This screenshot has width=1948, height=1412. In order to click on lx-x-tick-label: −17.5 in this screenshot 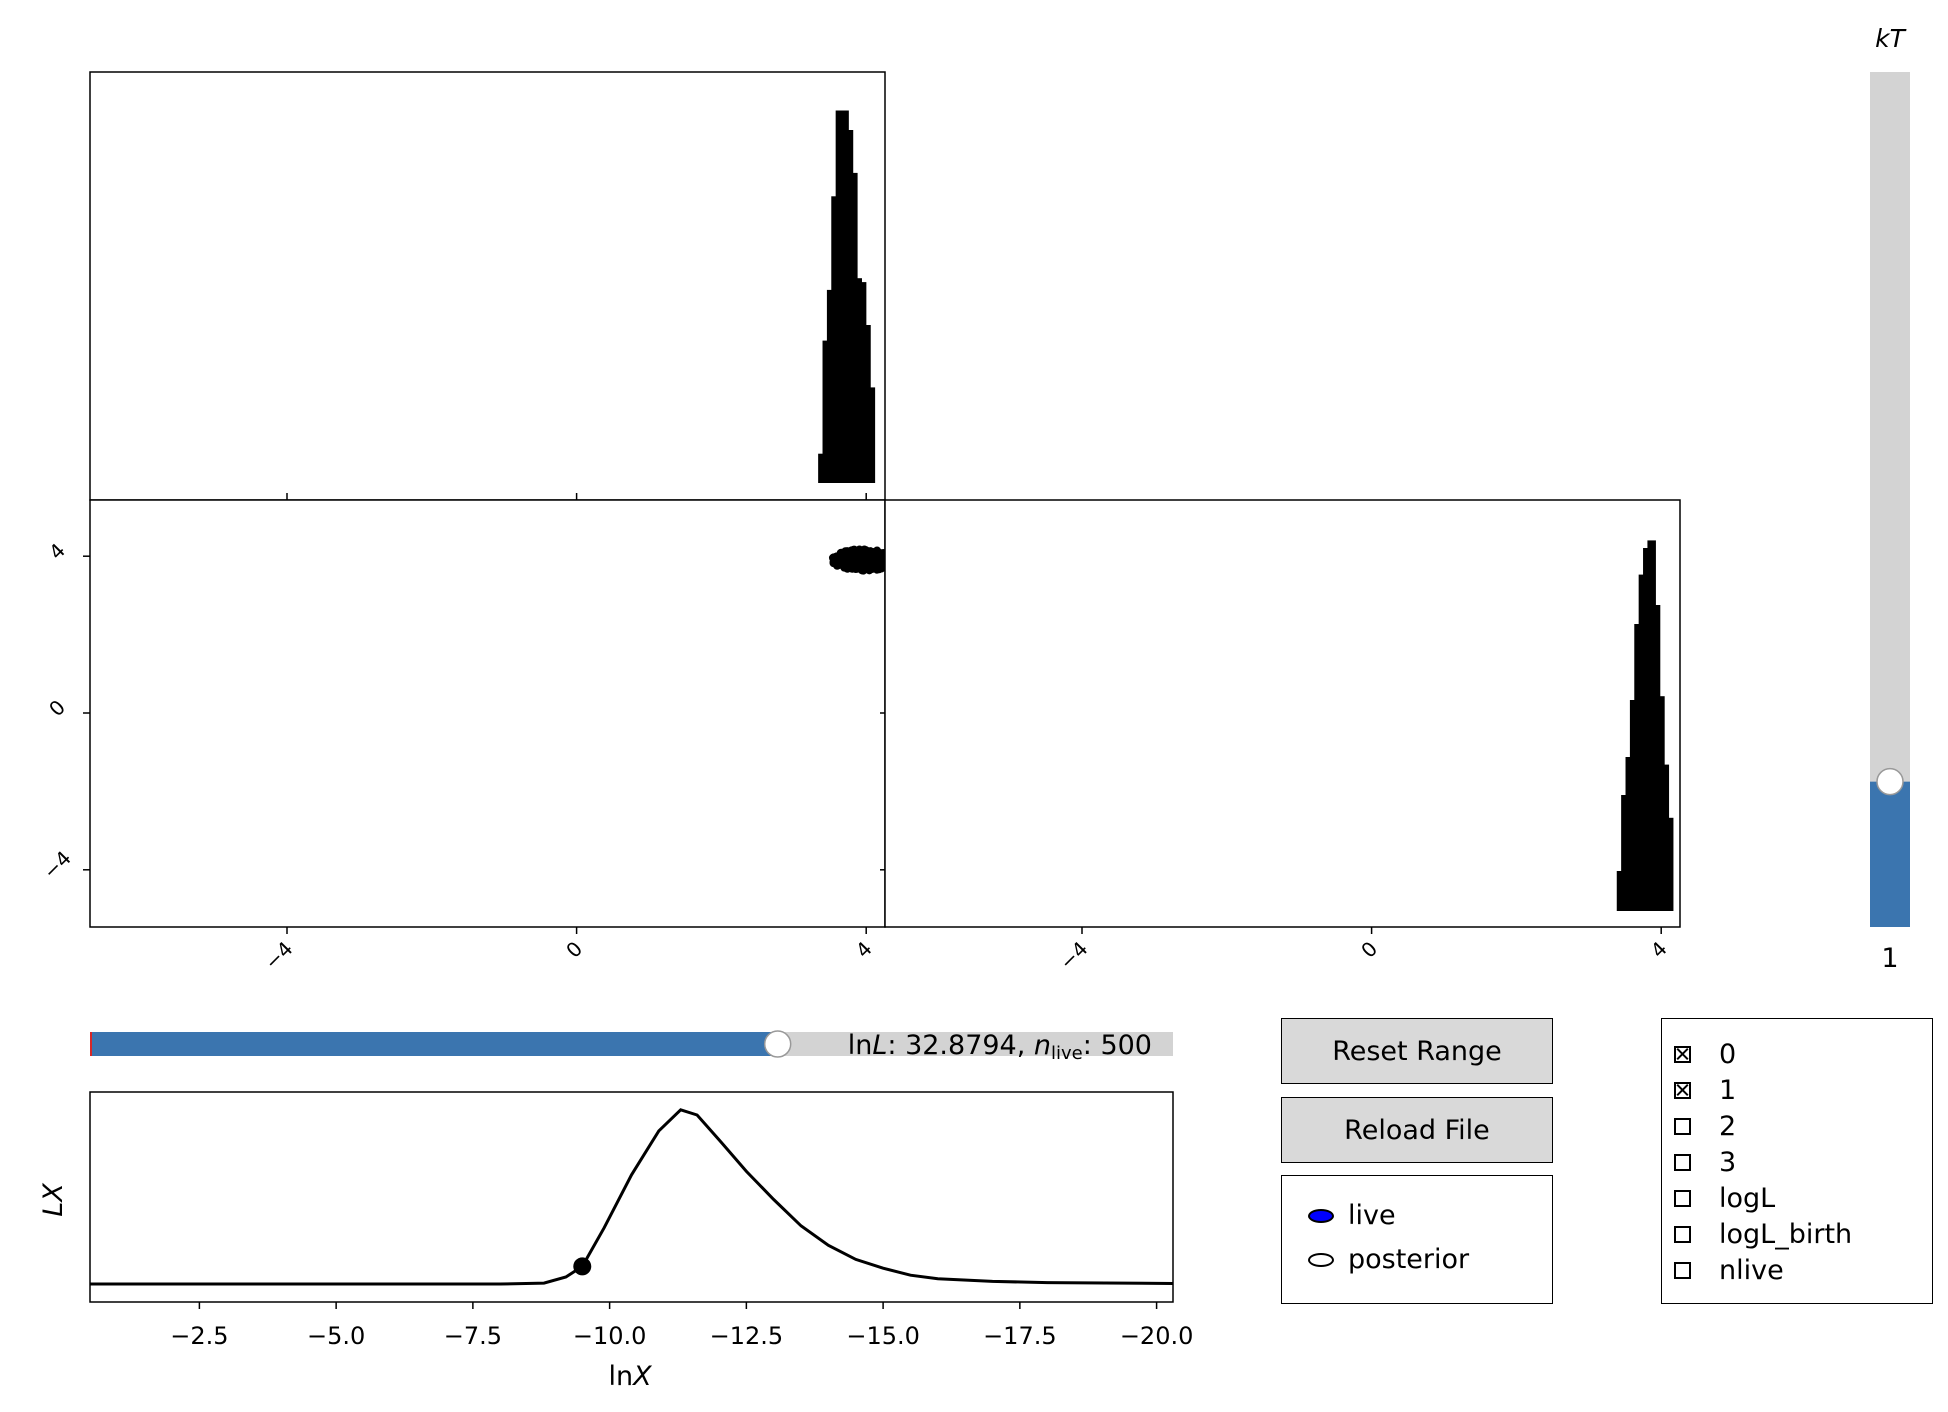, I will do `click(1020, 1336)`.